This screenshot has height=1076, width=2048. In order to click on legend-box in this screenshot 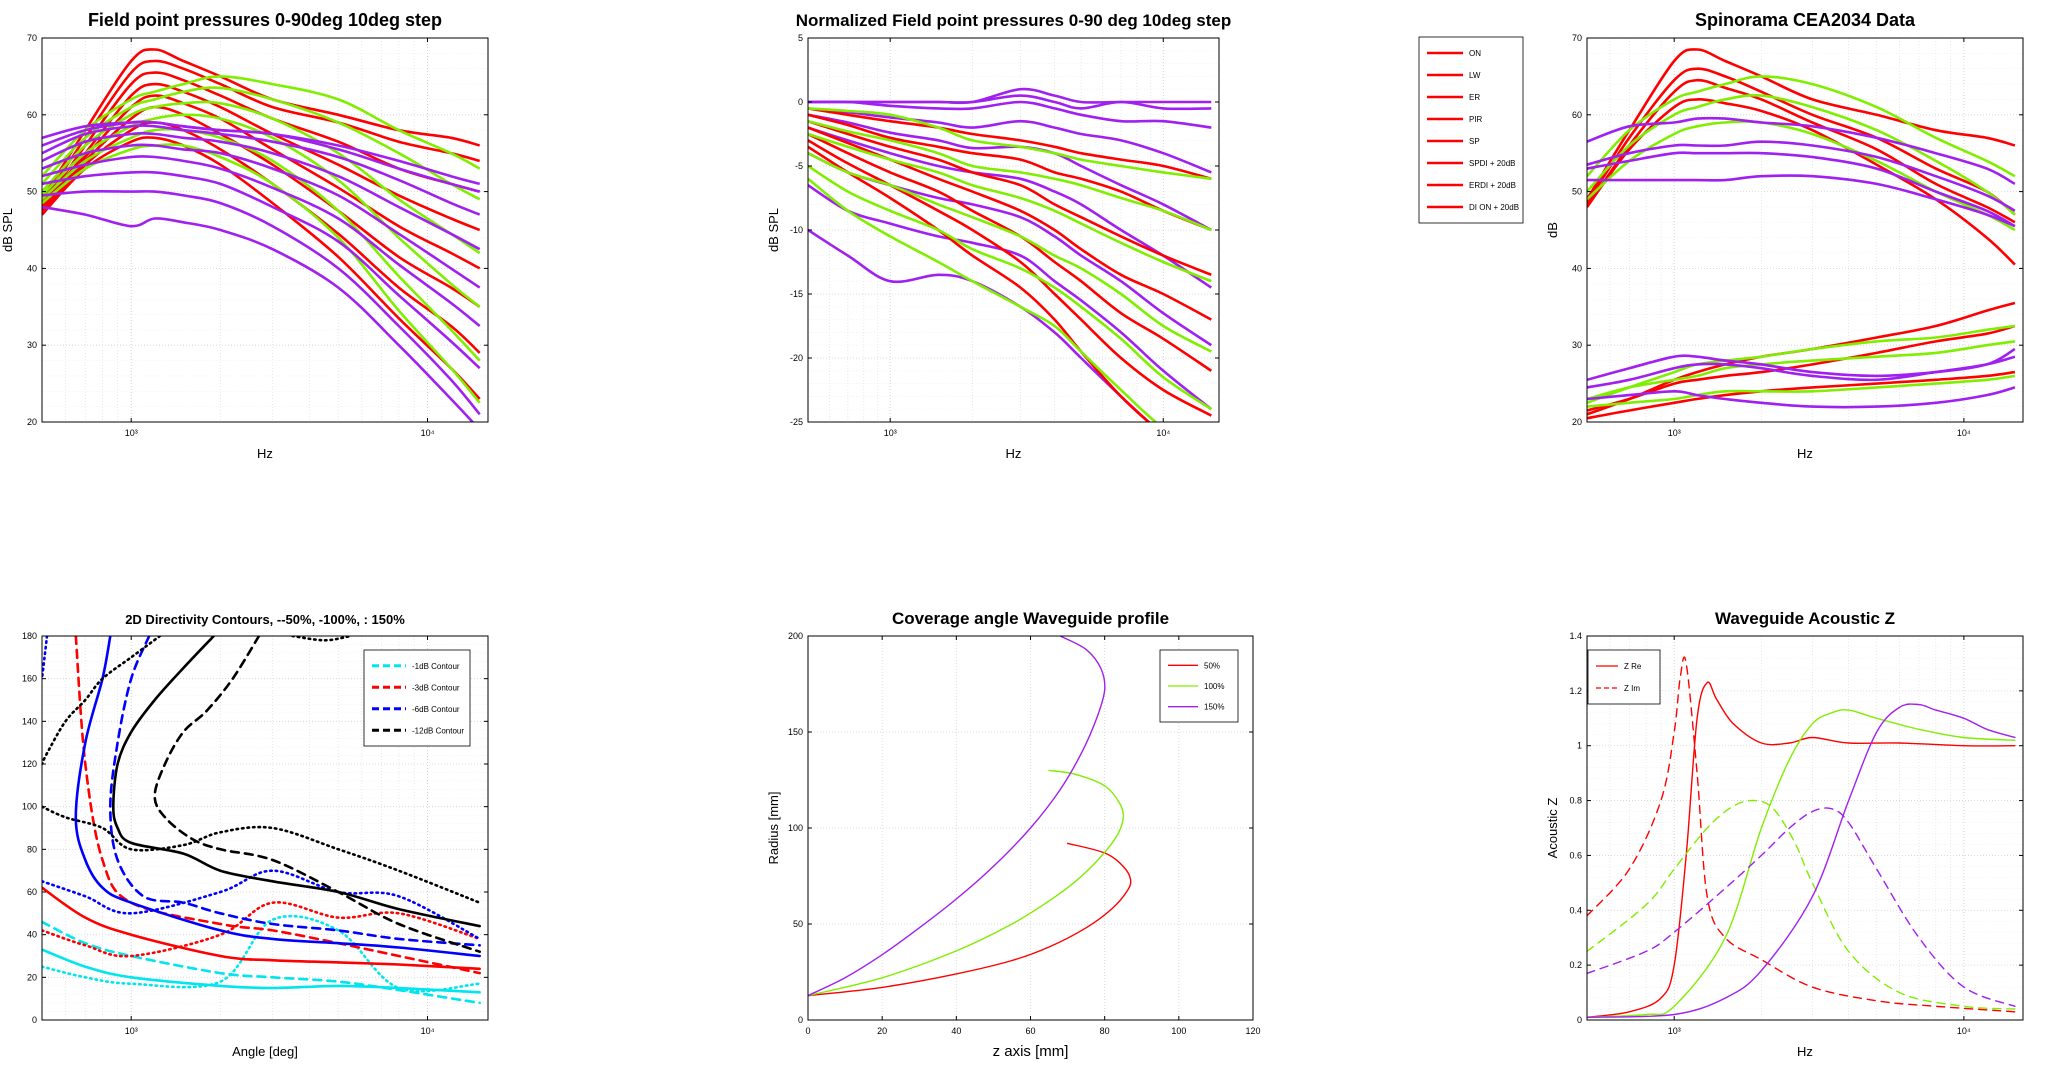, I will do `click(1624, 677)`.